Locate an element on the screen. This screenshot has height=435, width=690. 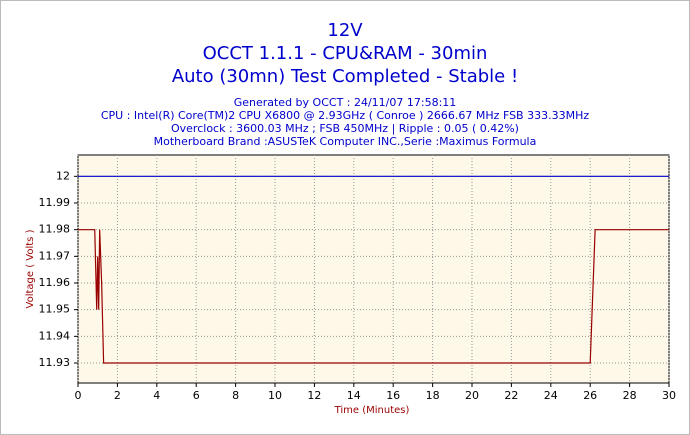
x-tick-label: 0 is located at coordinates (78, 395).